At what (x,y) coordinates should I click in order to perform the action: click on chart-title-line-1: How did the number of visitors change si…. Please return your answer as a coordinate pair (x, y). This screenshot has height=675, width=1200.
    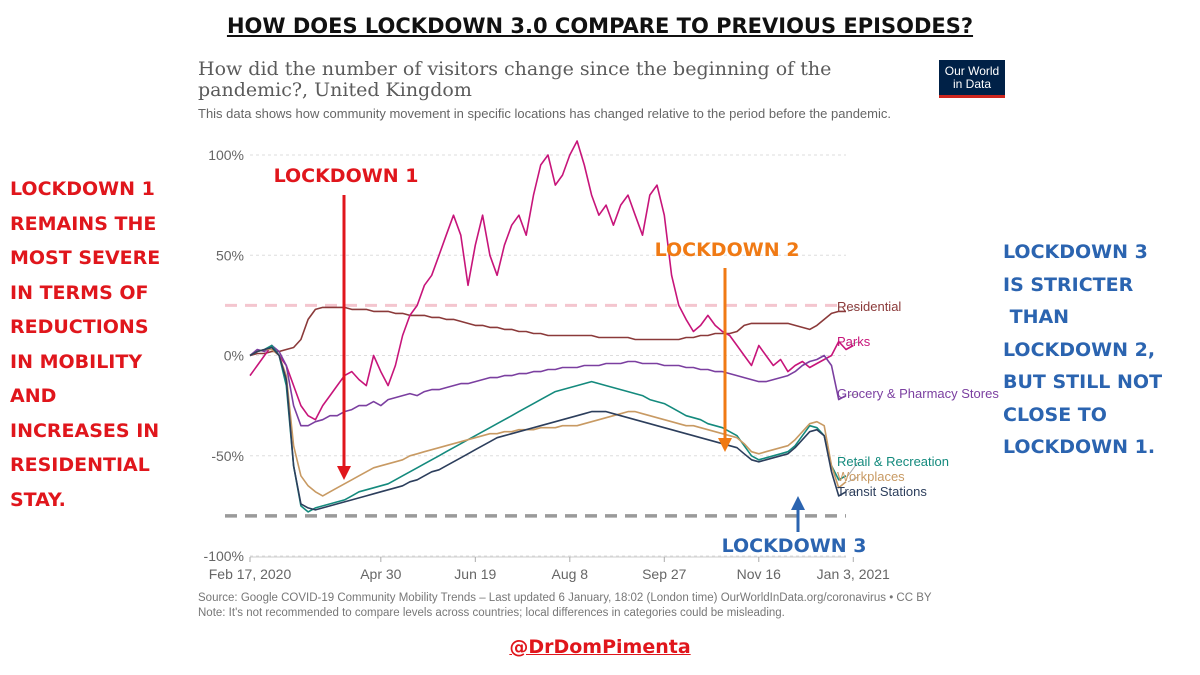
    Looking at the image, I should click on (515, 69).